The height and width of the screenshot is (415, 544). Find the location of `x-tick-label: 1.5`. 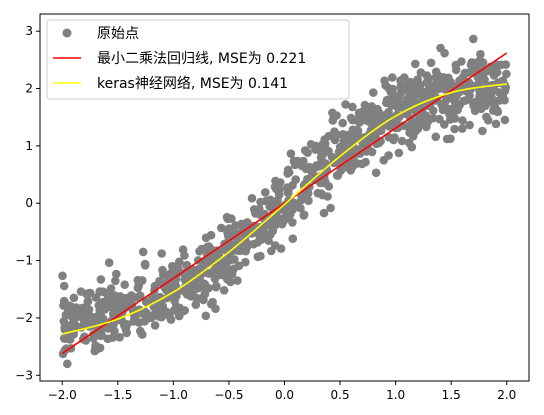

x-tick-label: 1.5 is located at coordinates (451, 395).